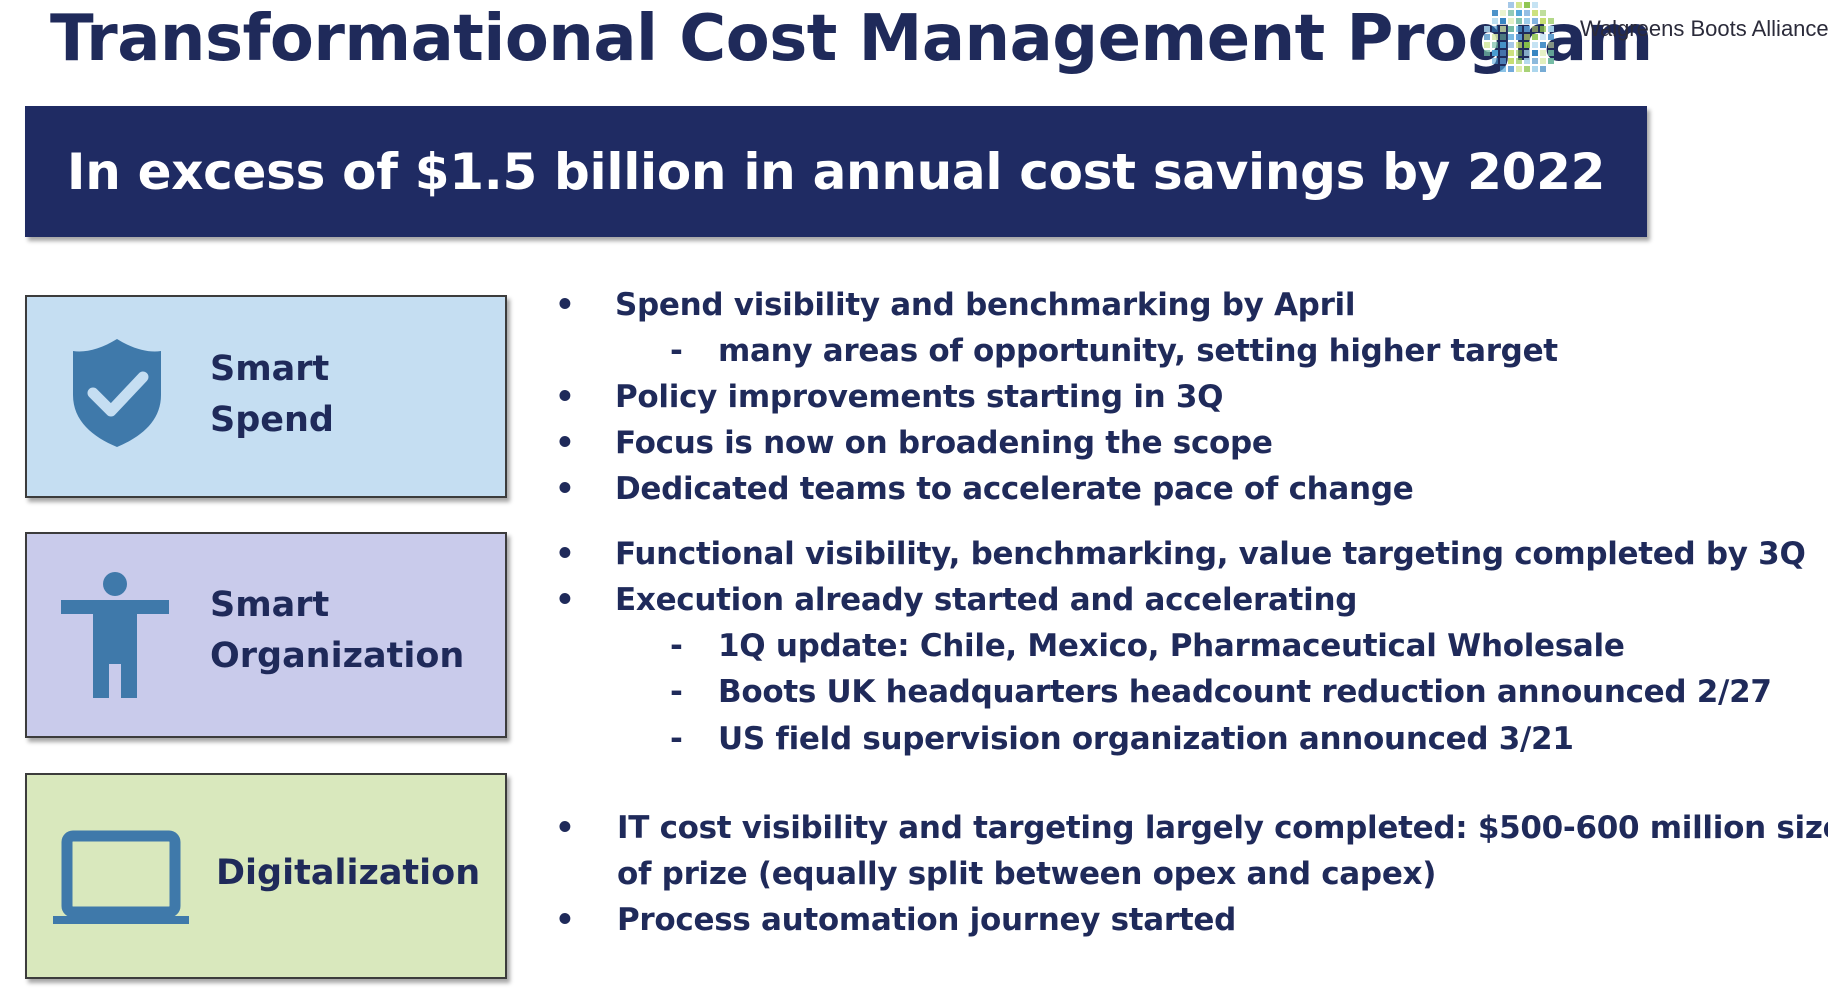 This screenshot has width=1828, height=1002. What do you see at coordinates (851, 39) in the screenshot?
I see `page-title: Transformational Cost Management Program` at bounding box center [851, 39].